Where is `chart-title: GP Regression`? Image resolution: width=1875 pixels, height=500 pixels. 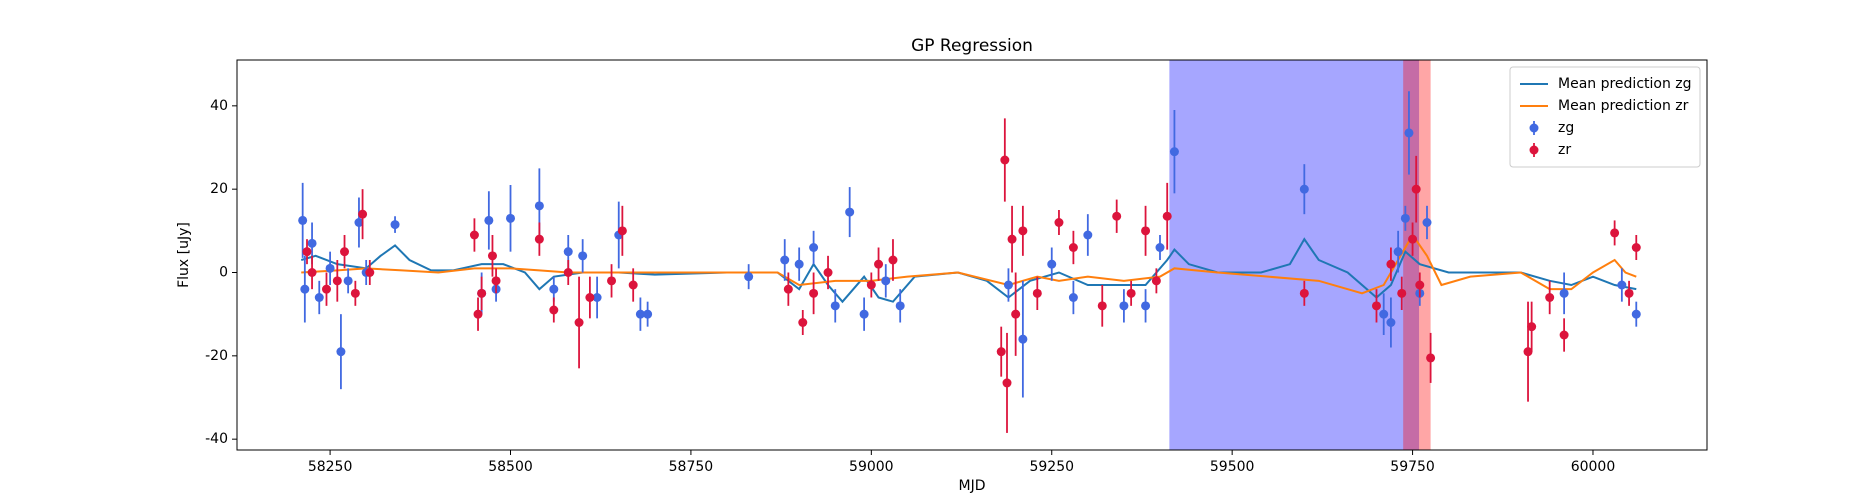 chart-title: GP Regression is located at coordinates (972, 46).